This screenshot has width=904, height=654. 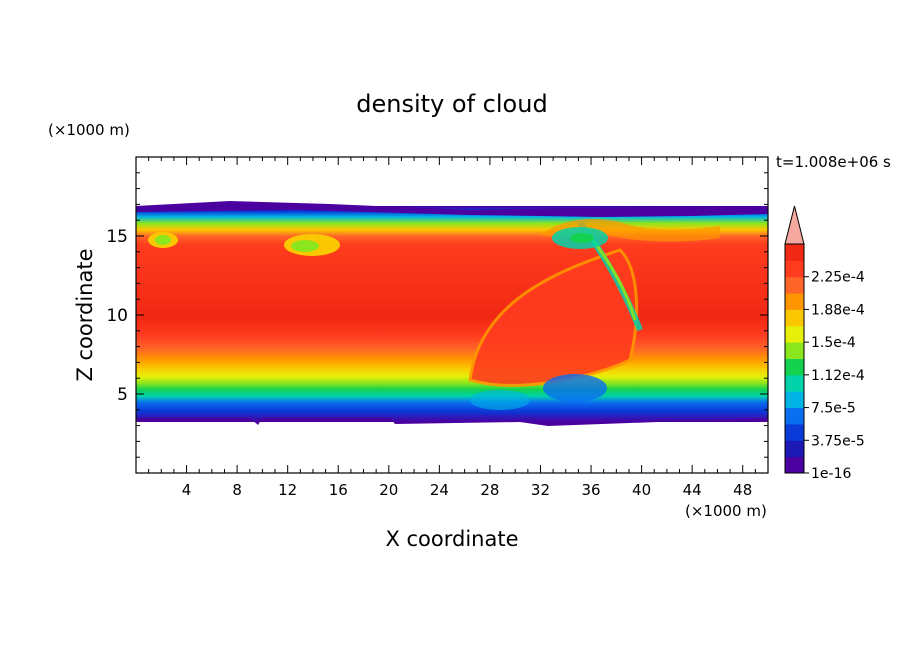 What do you see at coordinates (451, 104) in the screenshot?
I see `chart-title: density of cloud` at bounding box center [451, 104].